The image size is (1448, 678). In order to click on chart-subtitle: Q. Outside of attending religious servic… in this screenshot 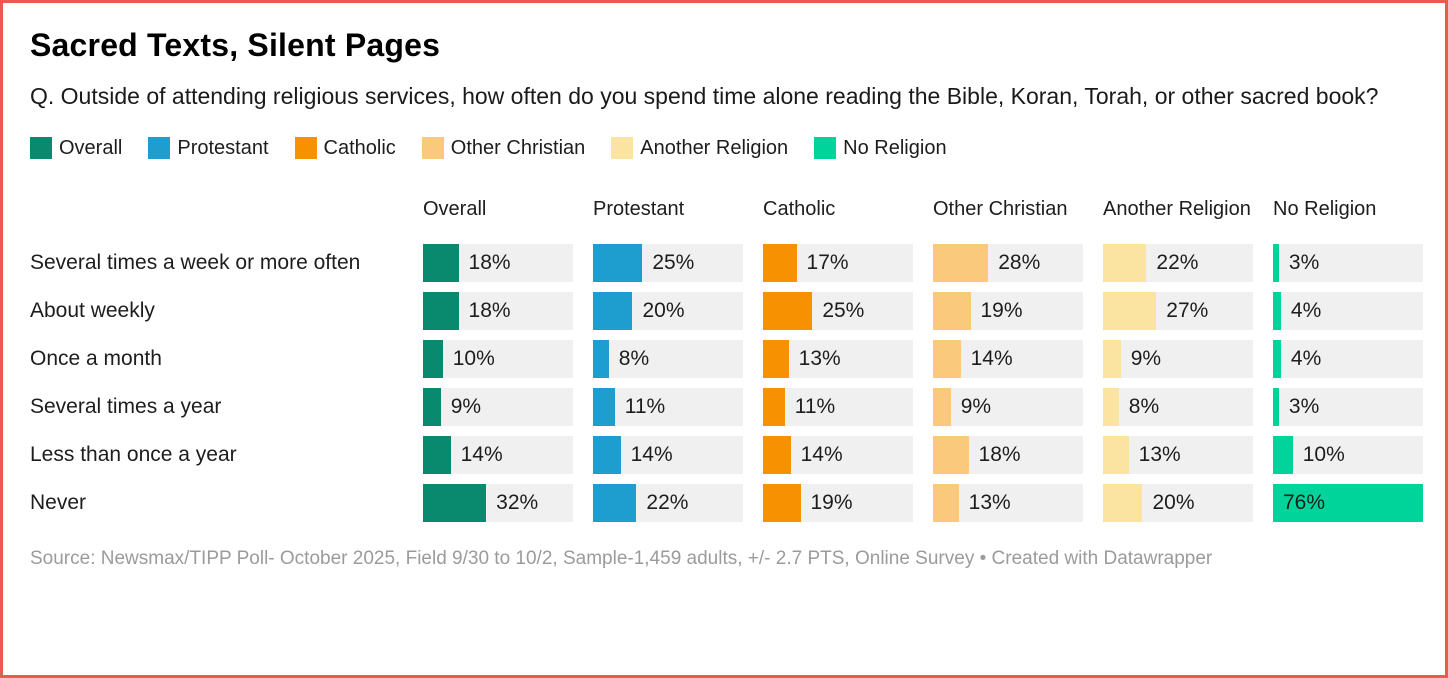, I will do `click(704, 96)`.